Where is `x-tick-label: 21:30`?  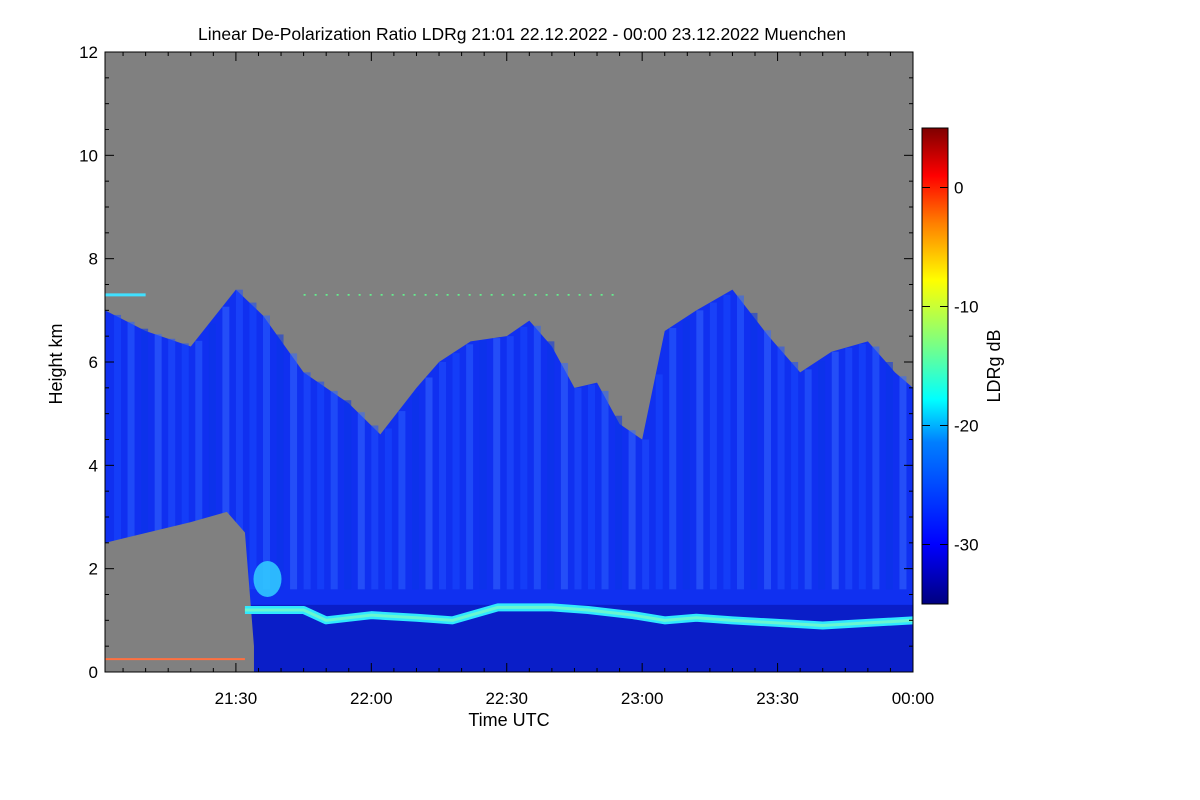
x-tick-label: 21:30 is located at coordinates (236, 698).